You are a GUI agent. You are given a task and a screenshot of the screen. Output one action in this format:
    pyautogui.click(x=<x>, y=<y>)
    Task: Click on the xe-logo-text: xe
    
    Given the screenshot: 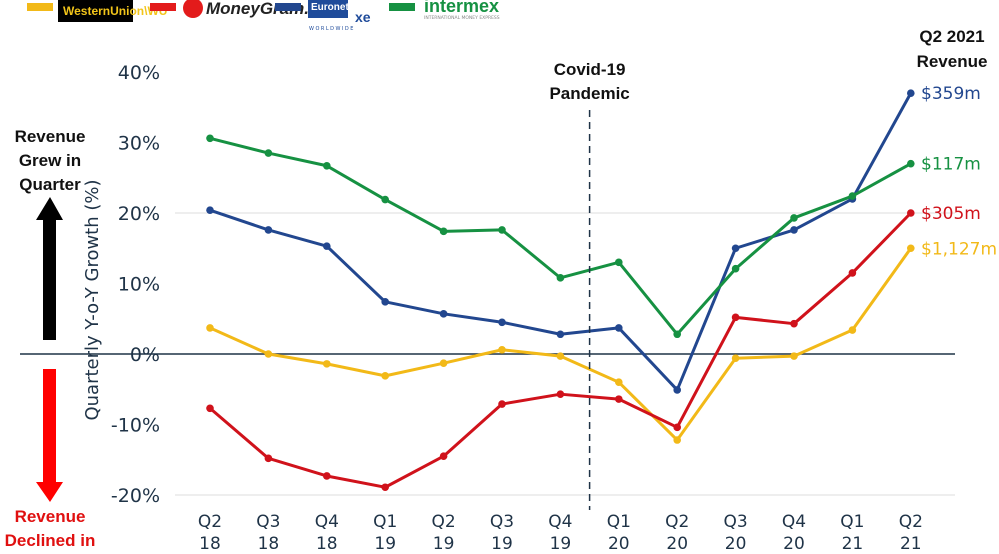 What is the action you would take?
    pyautogui.click(x=363, y=17)
    